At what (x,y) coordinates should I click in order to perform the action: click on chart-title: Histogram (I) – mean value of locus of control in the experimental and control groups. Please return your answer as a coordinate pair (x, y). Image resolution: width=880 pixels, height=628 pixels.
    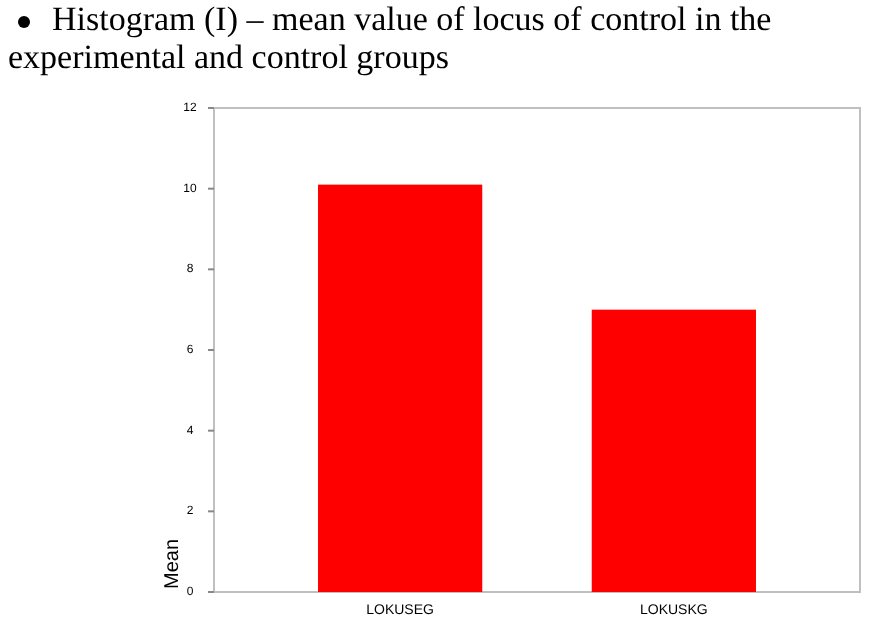
    Looking at the image, I should click on (390, 38).